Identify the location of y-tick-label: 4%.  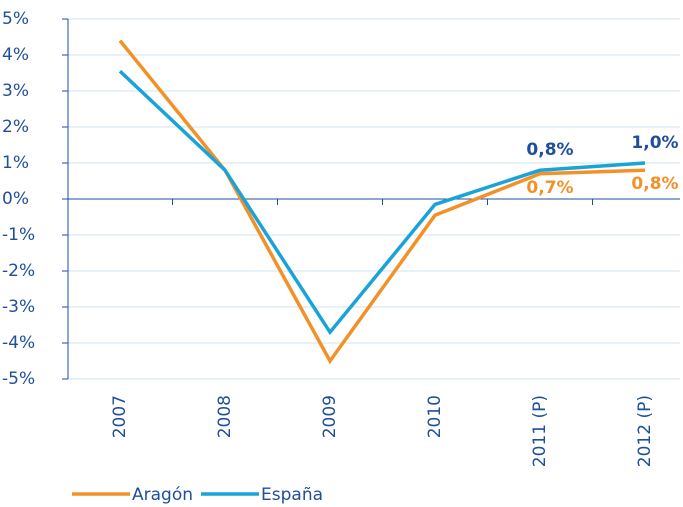
(15, 55).